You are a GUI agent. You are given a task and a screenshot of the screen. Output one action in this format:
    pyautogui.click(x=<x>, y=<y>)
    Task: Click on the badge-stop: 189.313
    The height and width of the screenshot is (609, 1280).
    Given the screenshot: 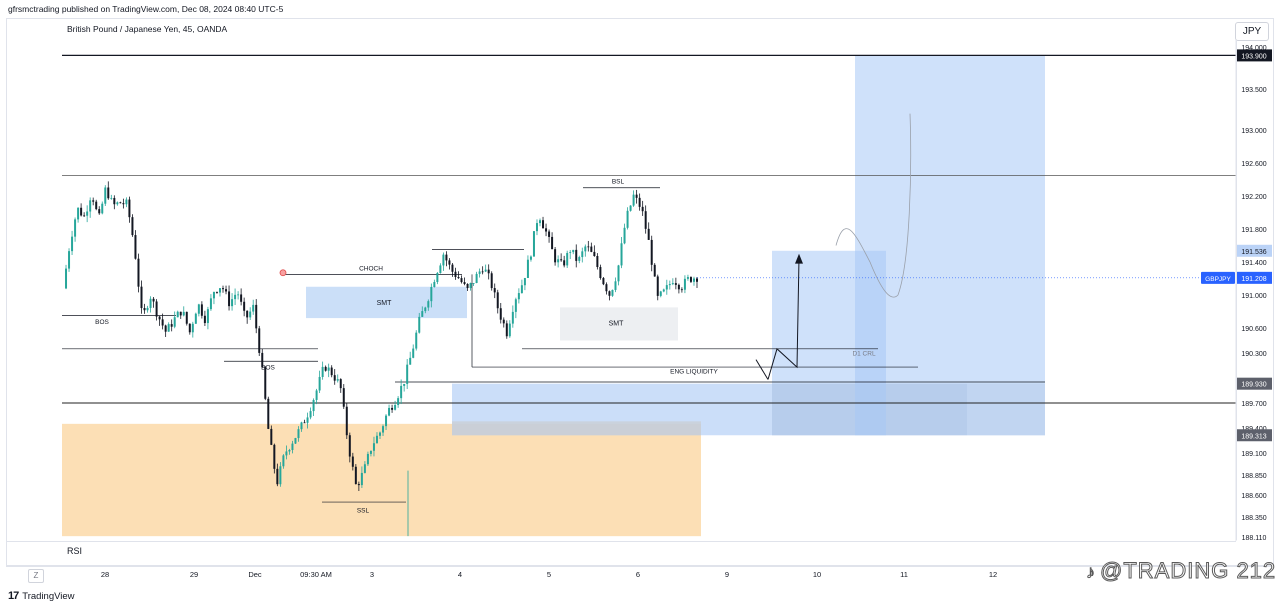 What is the action you would take?
    pyautogui.click(x=1253, y=436)
    